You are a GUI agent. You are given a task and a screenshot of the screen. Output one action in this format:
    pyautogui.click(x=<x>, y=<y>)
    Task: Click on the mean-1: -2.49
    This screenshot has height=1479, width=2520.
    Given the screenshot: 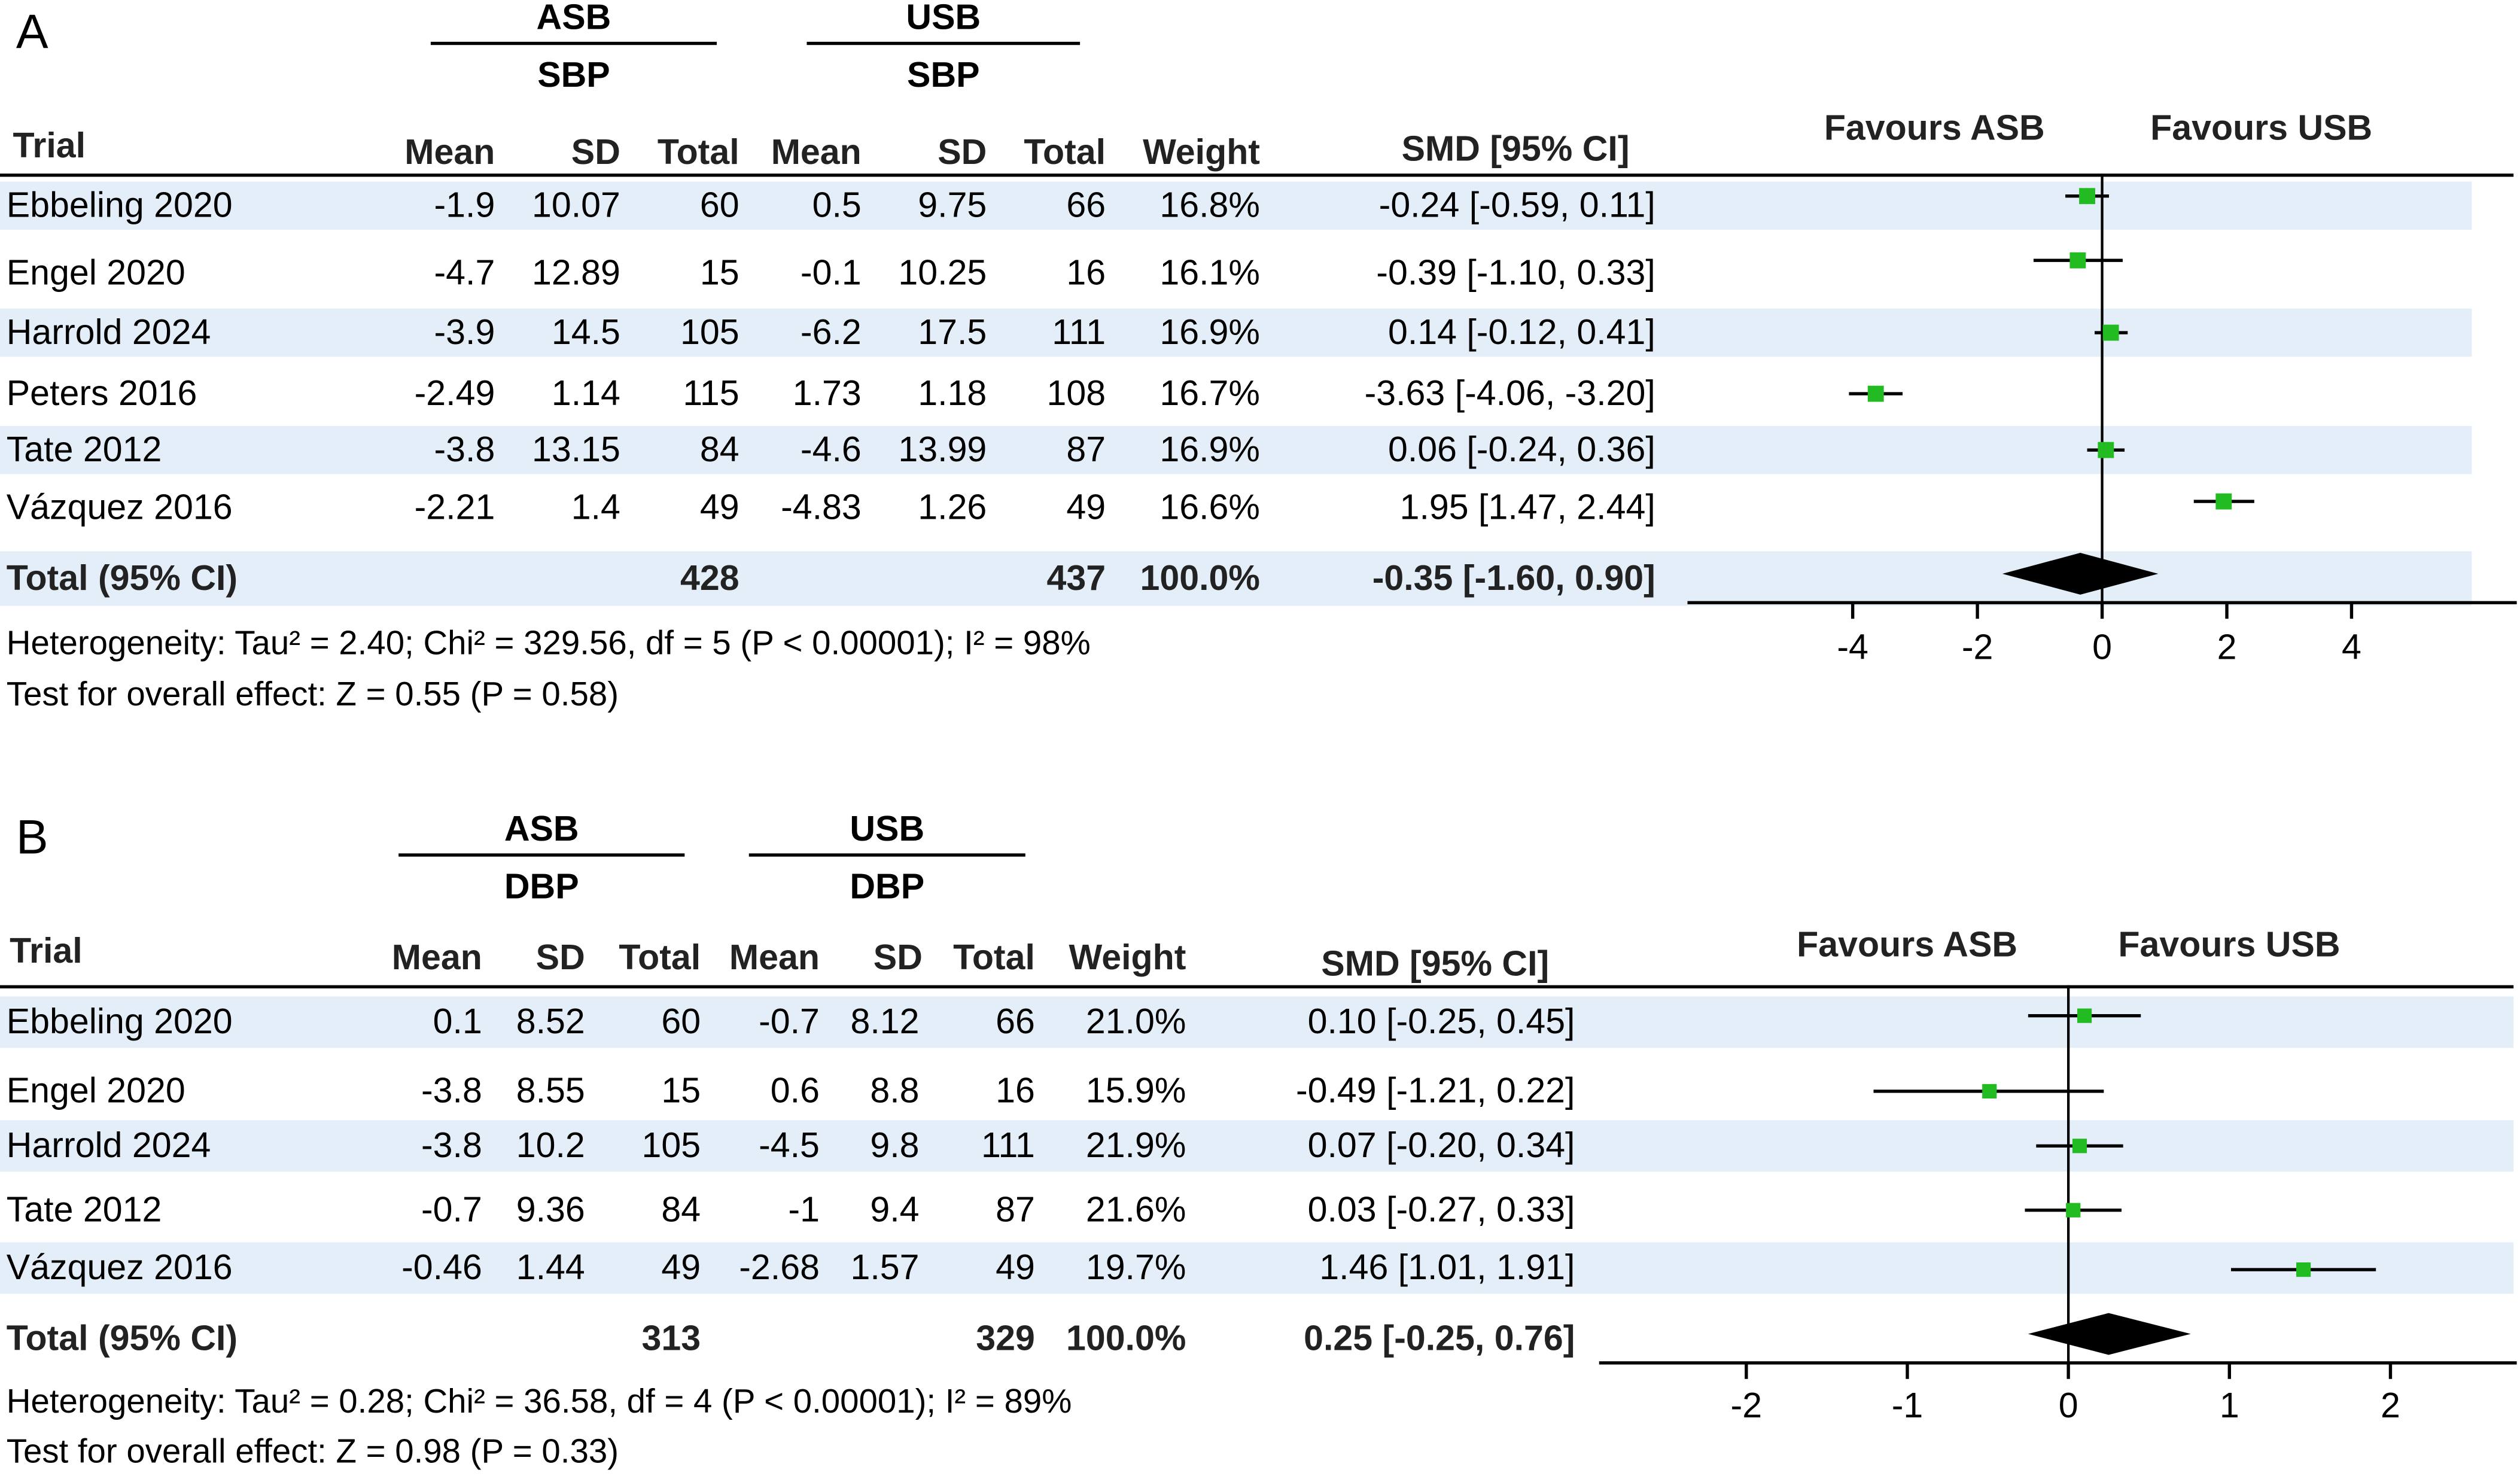 What is the action you would take?
    pyautogui.click(x=454, y=393)
    